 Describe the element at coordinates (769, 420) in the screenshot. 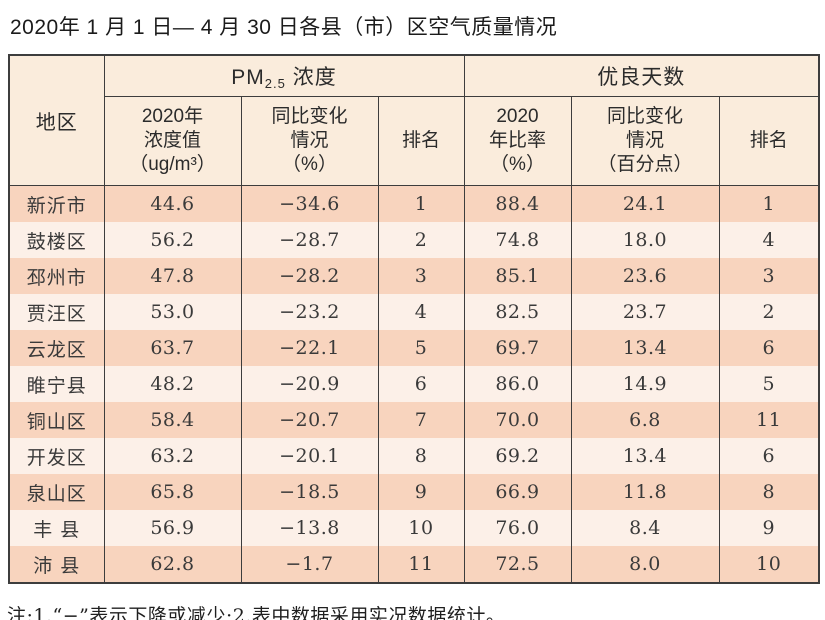

I see `cell-days-rank: 11` at that location.